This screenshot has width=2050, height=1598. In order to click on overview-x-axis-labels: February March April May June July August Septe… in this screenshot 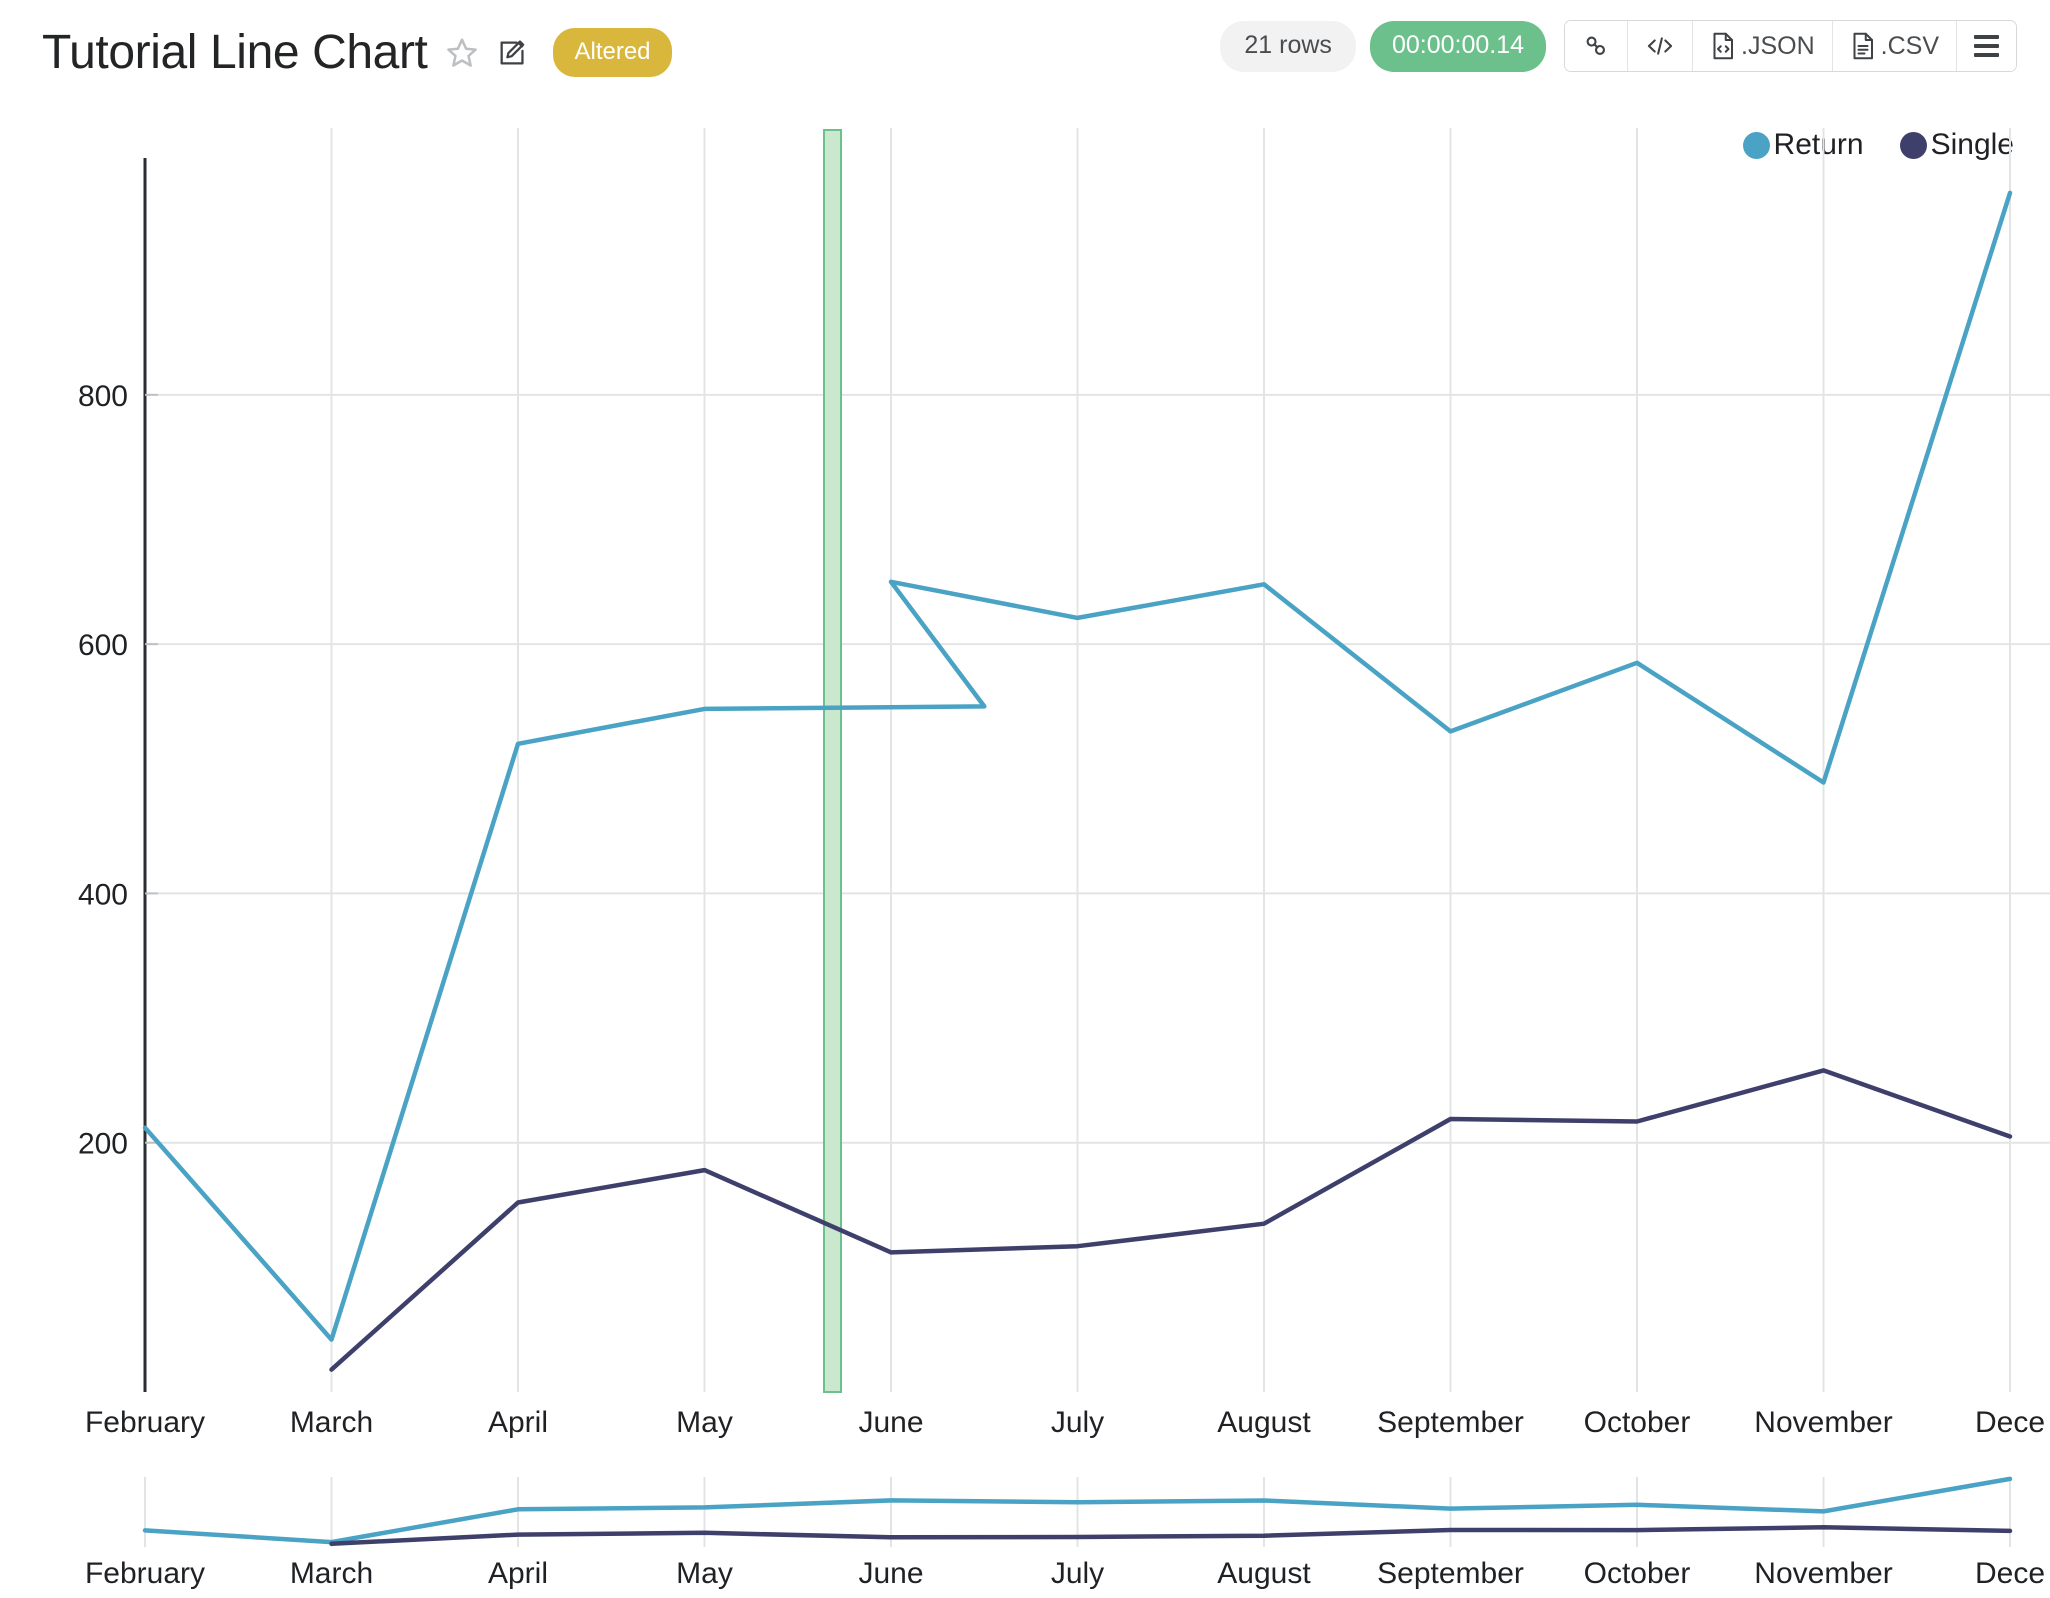, I will do `click(1065, 1573)`.